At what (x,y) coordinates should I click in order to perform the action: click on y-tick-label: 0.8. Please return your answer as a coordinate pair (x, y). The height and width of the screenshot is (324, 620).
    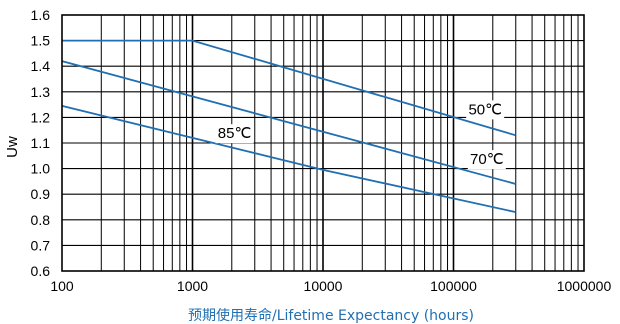
    Looking at the image, I should click on (41, 220).